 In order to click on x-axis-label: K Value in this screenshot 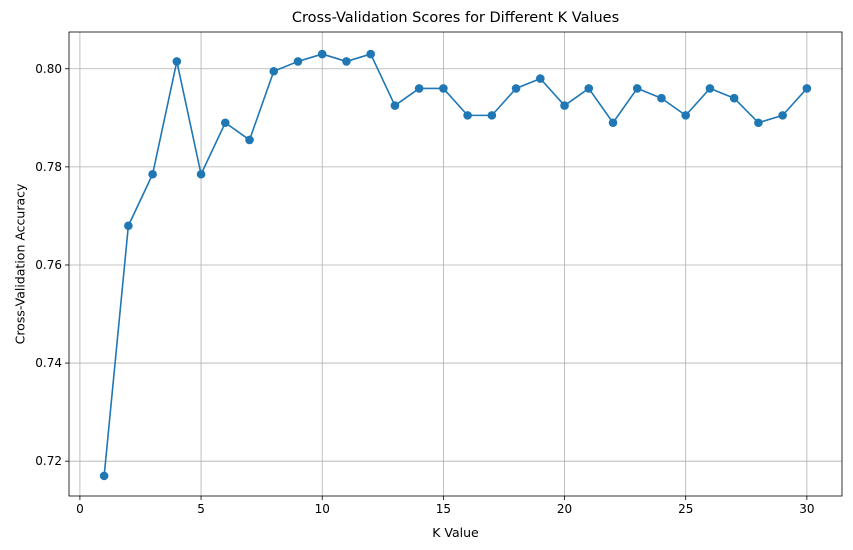, I will do `click(455, 532)`.